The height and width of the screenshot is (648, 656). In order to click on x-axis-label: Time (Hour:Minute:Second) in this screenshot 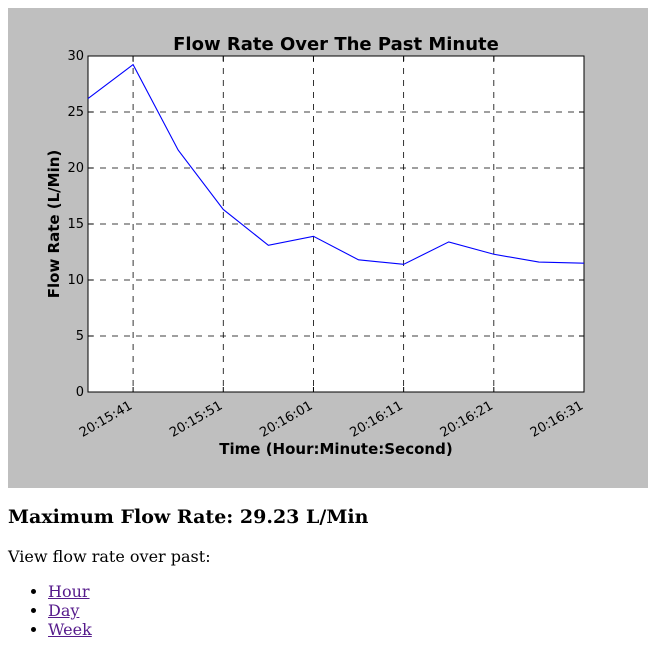, I will do `click(335, 449)`.